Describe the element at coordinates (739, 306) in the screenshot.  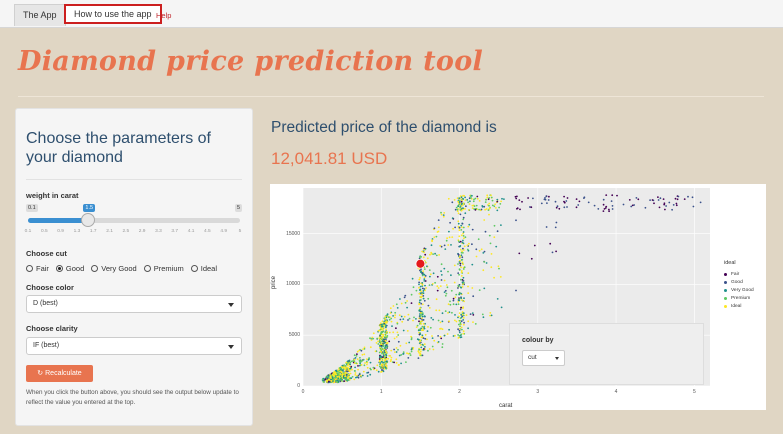
I see `legend-item: Ideal` at that location.